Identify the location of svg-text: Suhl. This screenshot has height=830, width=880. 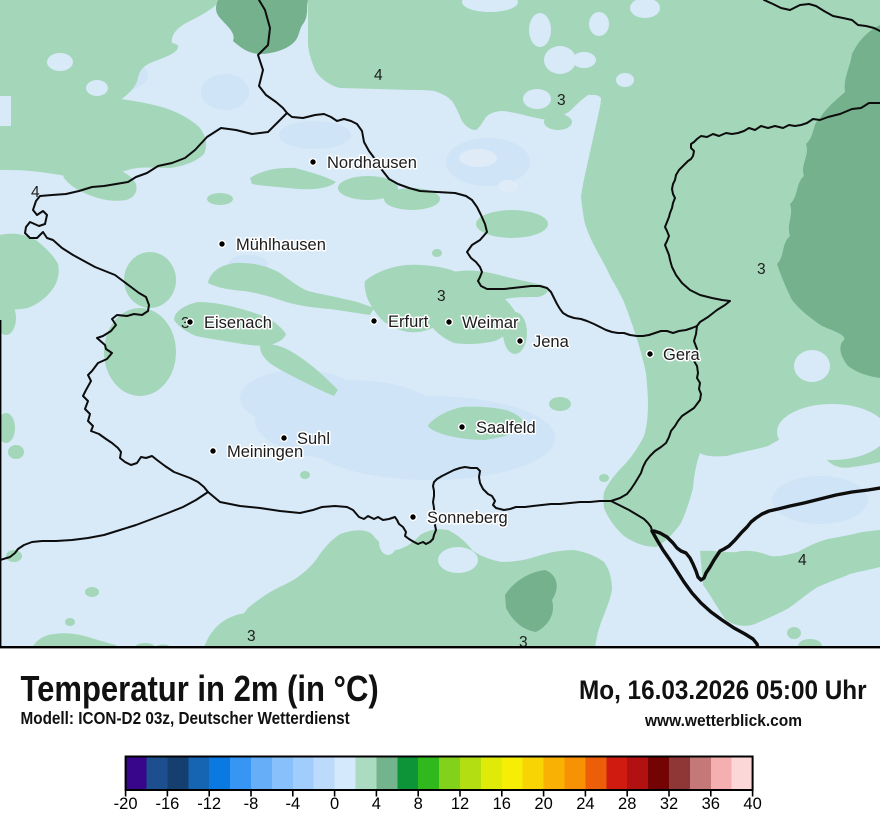
(313, 439).